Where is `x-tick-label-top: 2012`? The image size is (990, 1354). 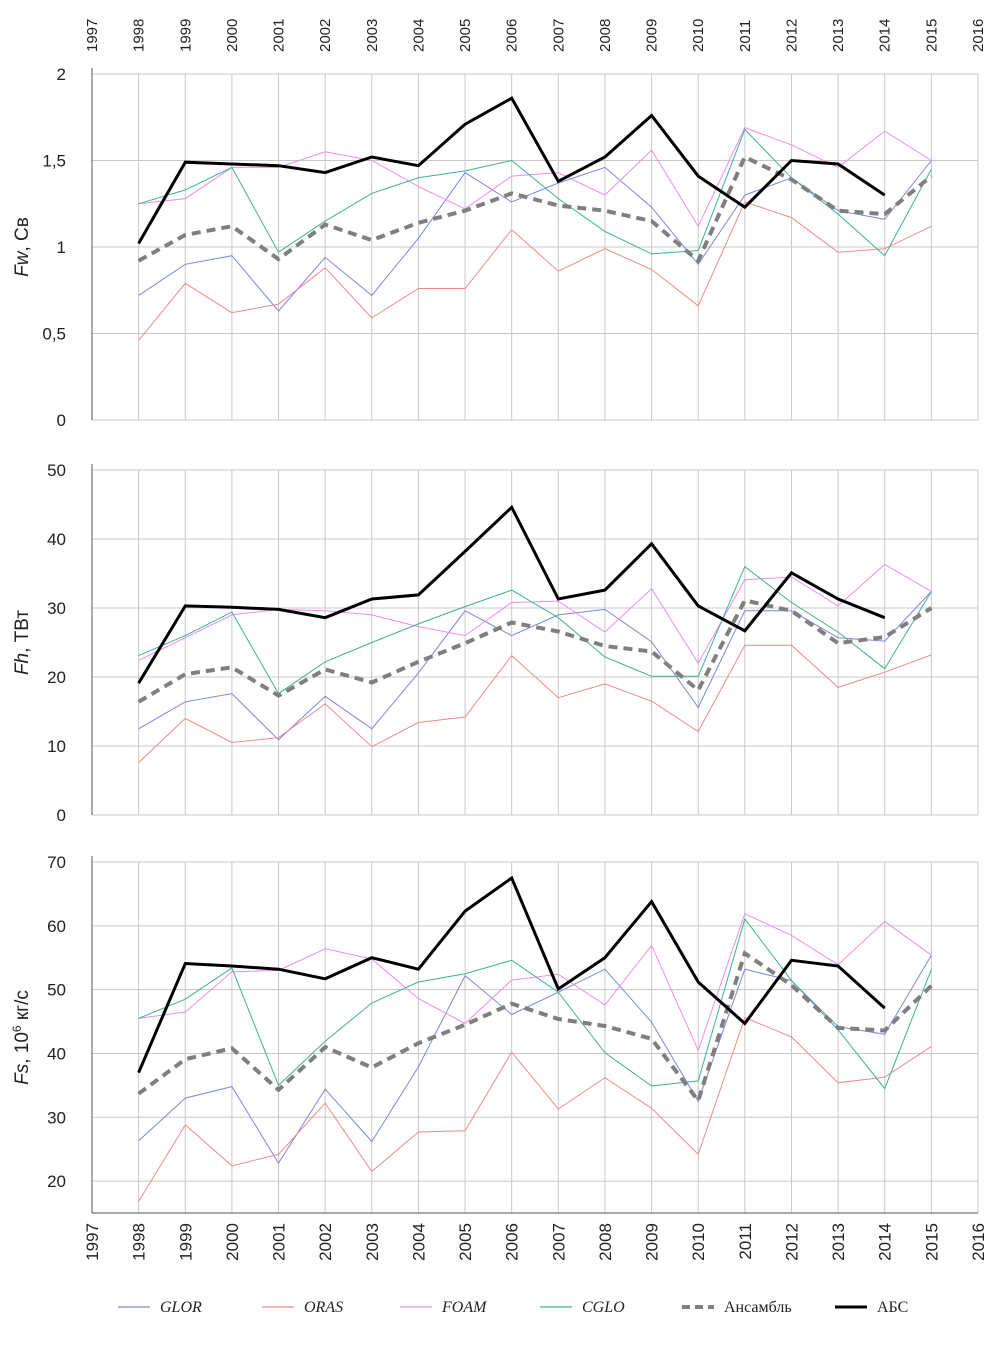
x-tick-label-top: 2012 is located at coordinates (791, 35).